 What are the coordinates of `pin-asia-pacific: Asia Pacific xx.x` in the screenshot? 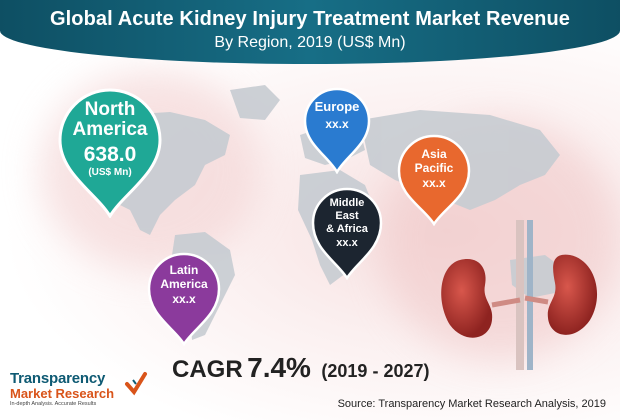 It's located at (434, 180).